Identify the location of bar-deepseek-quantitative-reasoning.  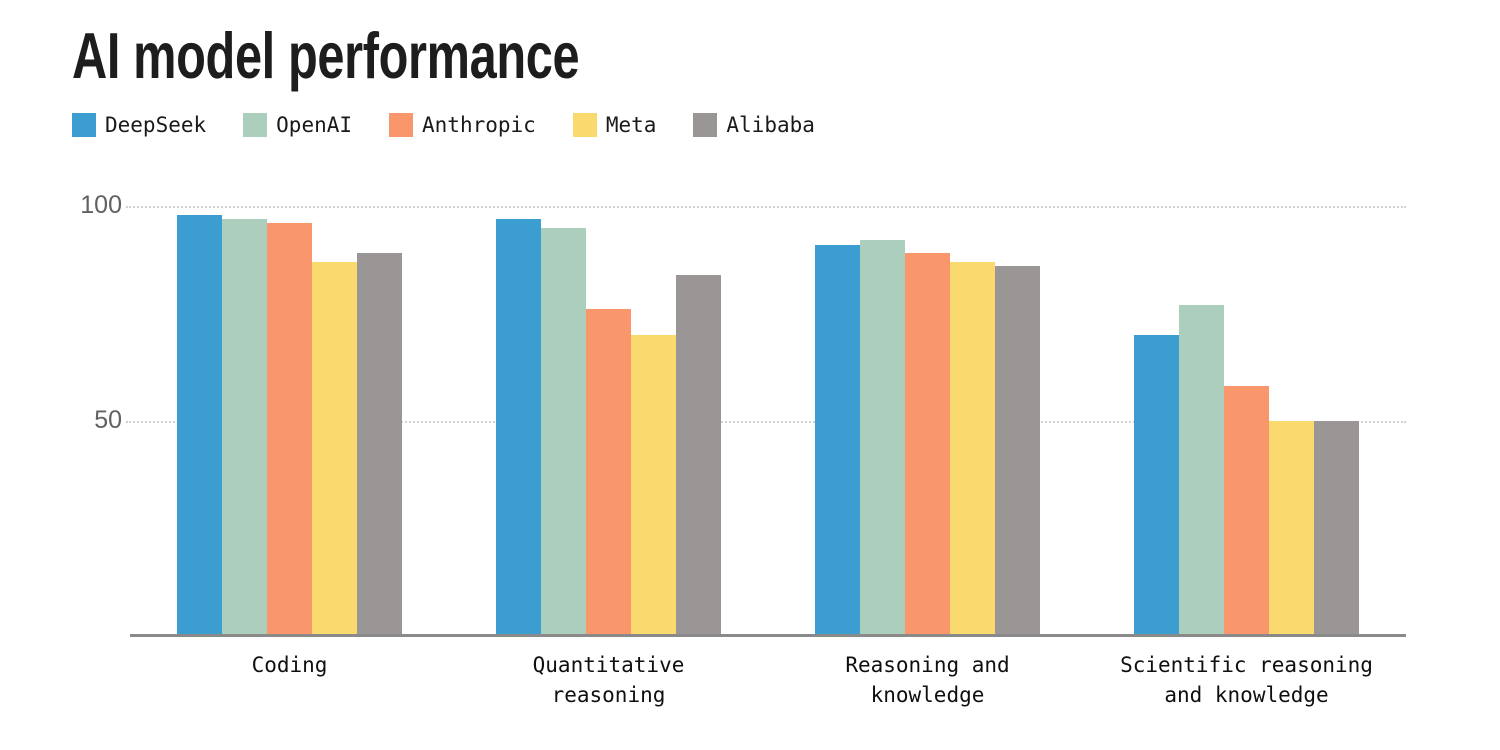
(518, 426).